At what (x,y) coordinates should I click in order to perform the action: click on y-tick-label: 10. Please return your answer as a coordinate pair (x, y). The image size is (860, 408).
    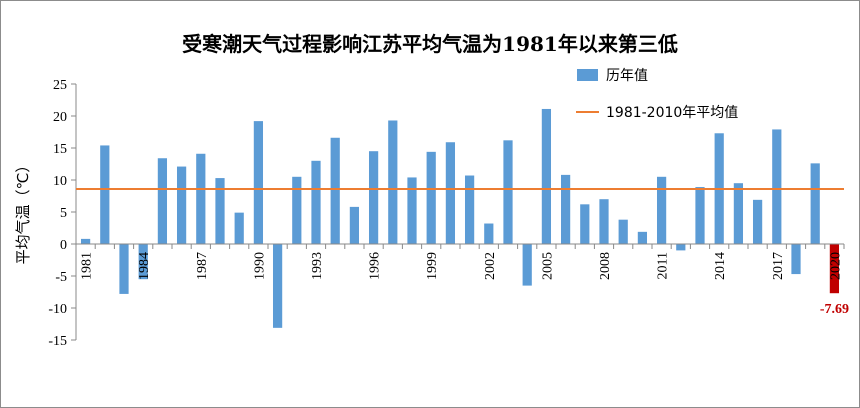
    Looking at the image, I should click on (60, 181).